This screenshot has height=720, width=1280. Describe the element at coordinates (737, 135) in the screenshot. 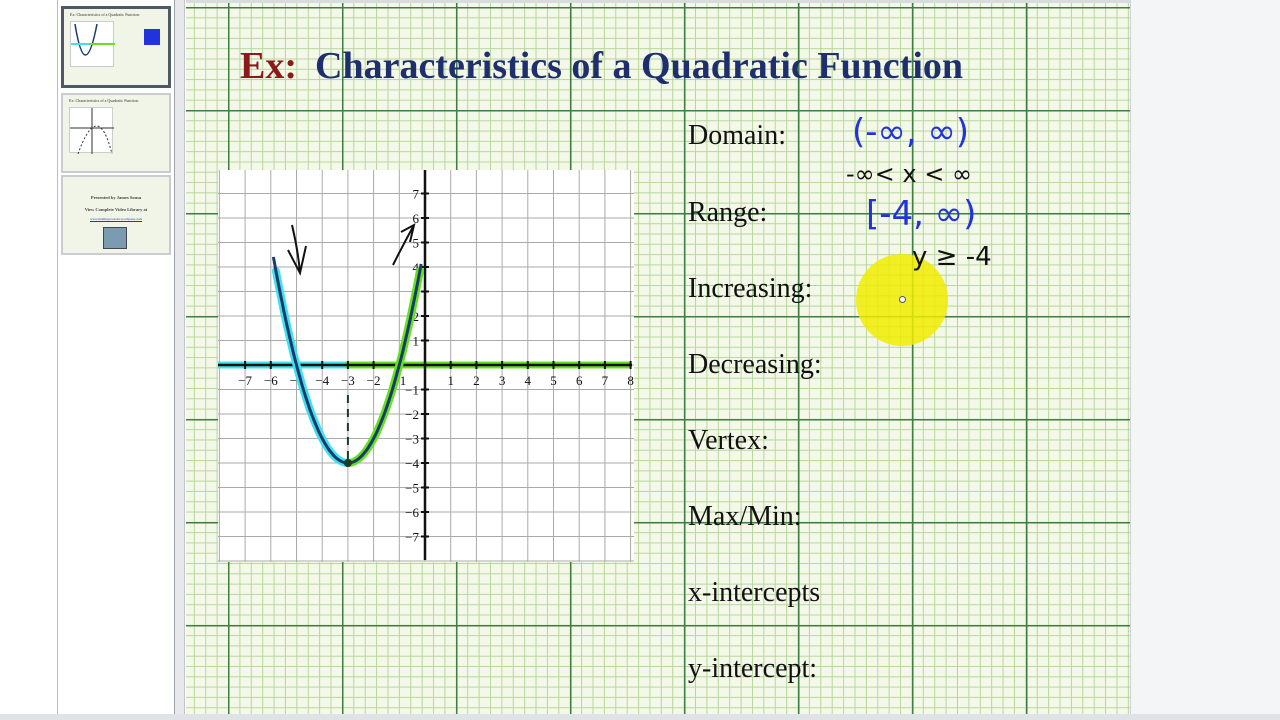

I see `label-domain: Domain:` at that location.